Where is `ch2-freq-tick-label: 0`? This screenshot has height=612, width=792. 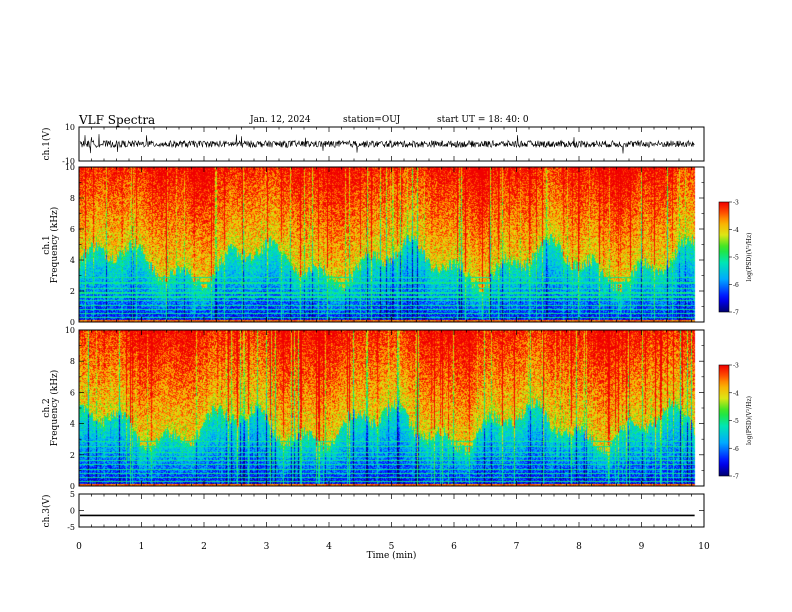
ch2-freq-tick-label: 0 is located at coordinates (72, 486).